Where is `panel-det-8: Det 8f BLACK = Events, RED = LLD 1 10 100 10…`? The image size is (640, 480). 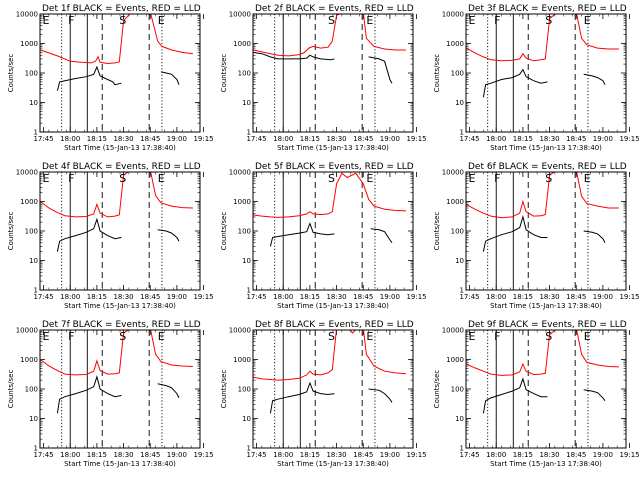
panel-det-8: Det 8f BLACK = Events, RED = LLD 1 10 100 10… is located at coordinates (323, 394).